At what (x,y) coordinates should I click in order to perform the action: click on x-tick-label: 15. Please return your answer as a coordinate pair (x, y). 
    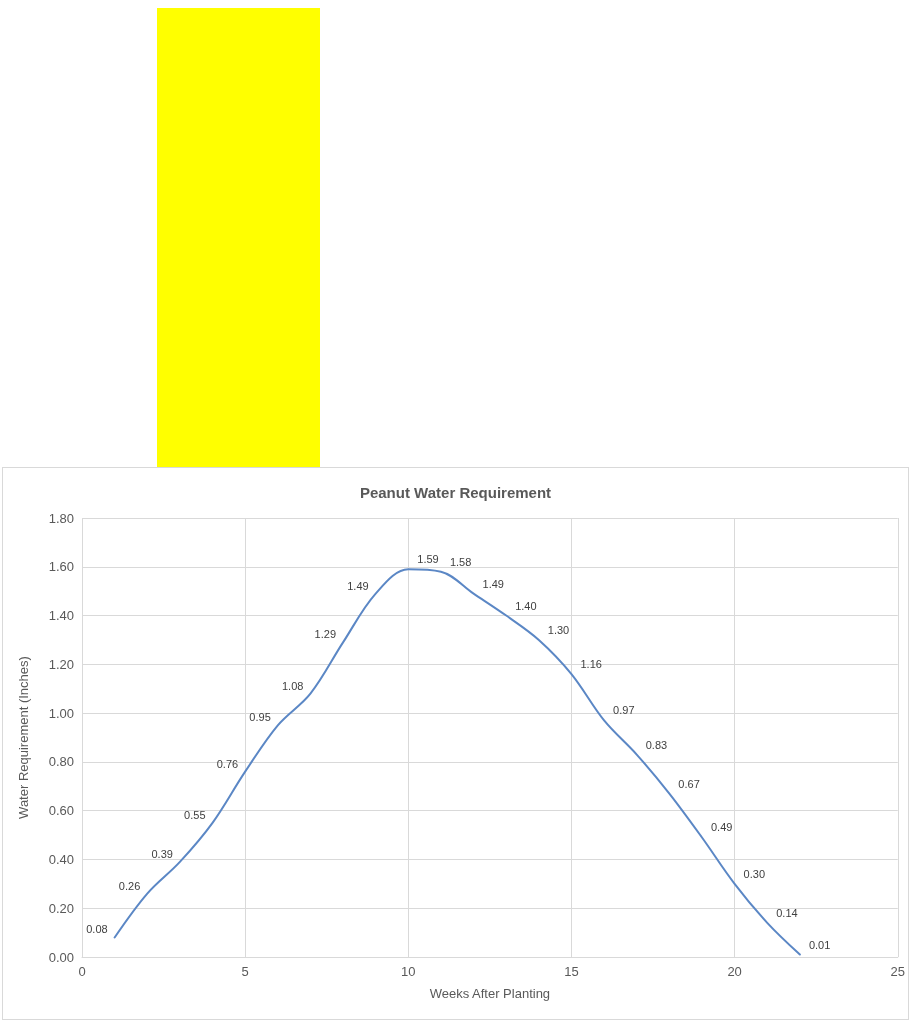
    Looking at the image, I should click on (571, 971).